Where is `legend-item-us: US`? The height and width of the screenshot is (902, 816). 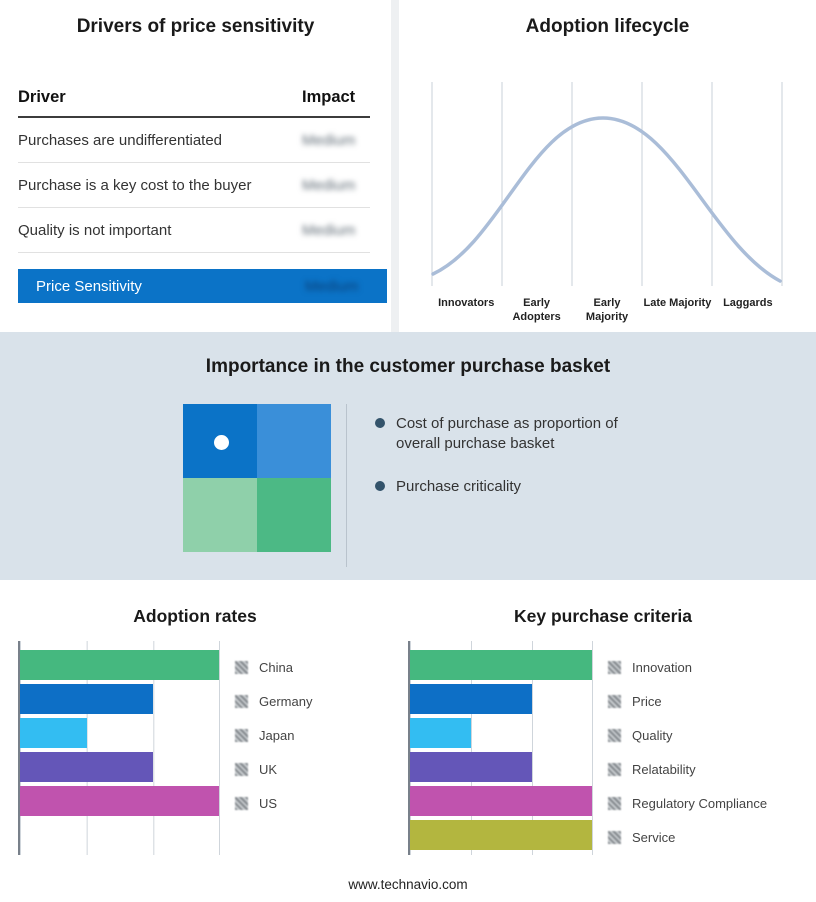
legend-item-us: US is located at coordinates (273, 803).